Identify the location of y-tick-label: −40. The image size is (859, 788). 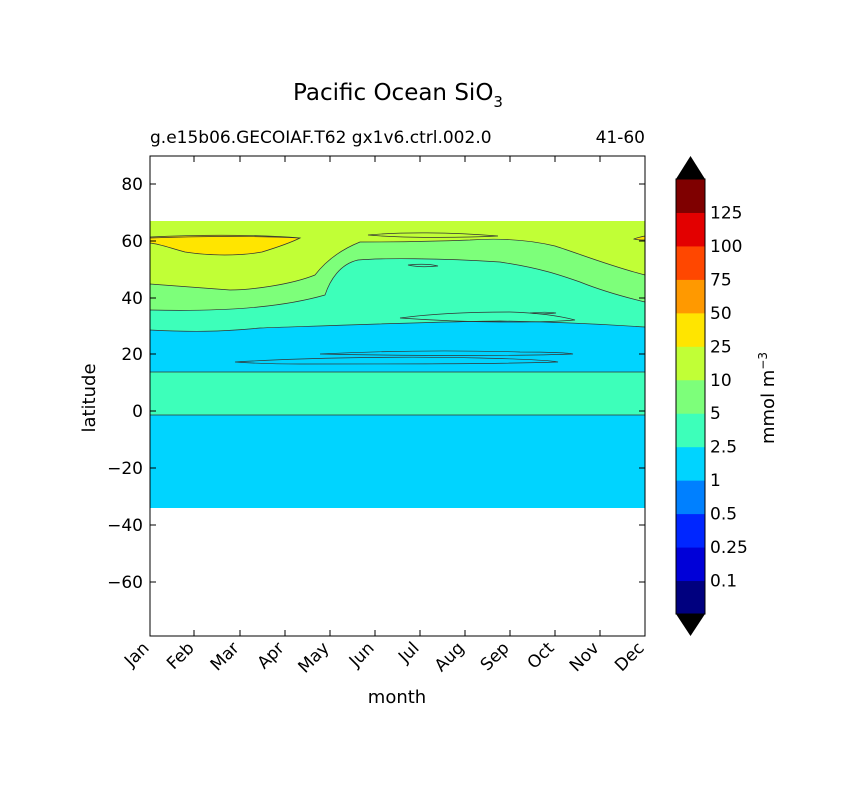
(125, 526).